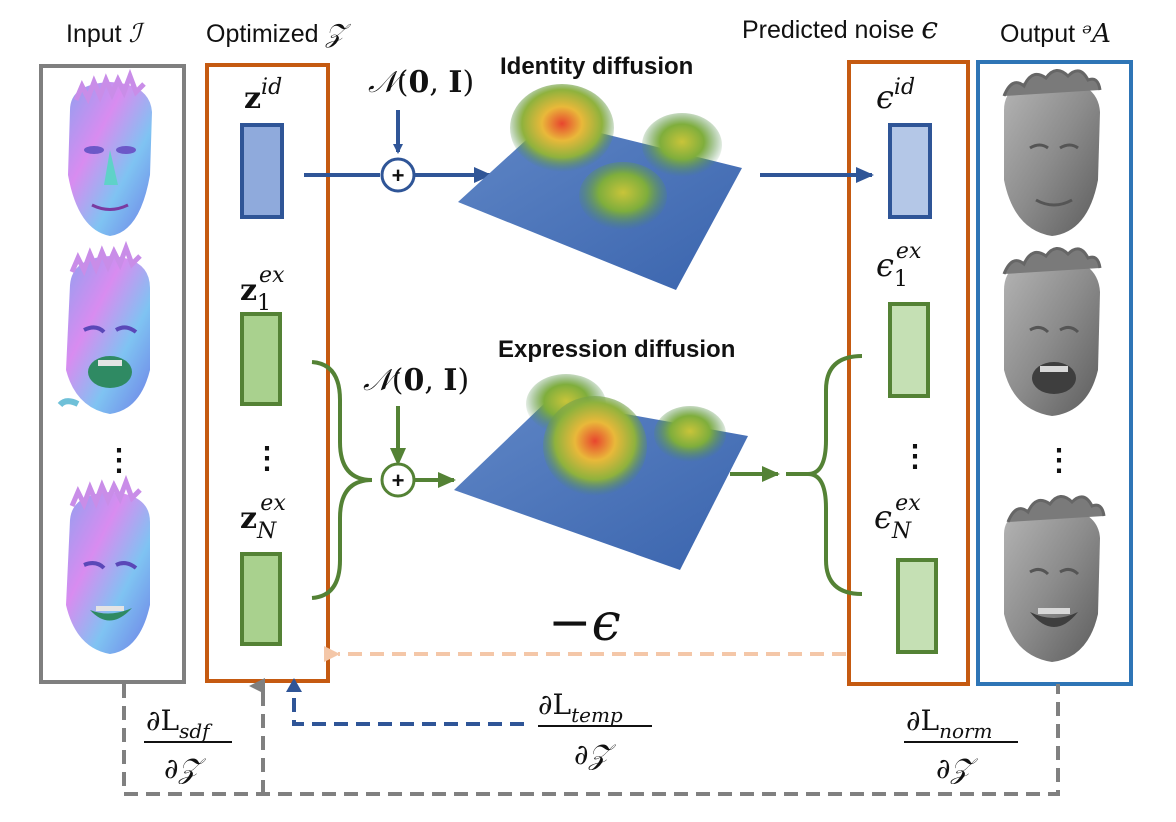 The width and height of the screenshot is (1176, 822). What do you see at coordinates (421, 82) in the screenshot?
I see `noise-dist-top: 𝒩(0, I)` at bounding box center [421, 82].